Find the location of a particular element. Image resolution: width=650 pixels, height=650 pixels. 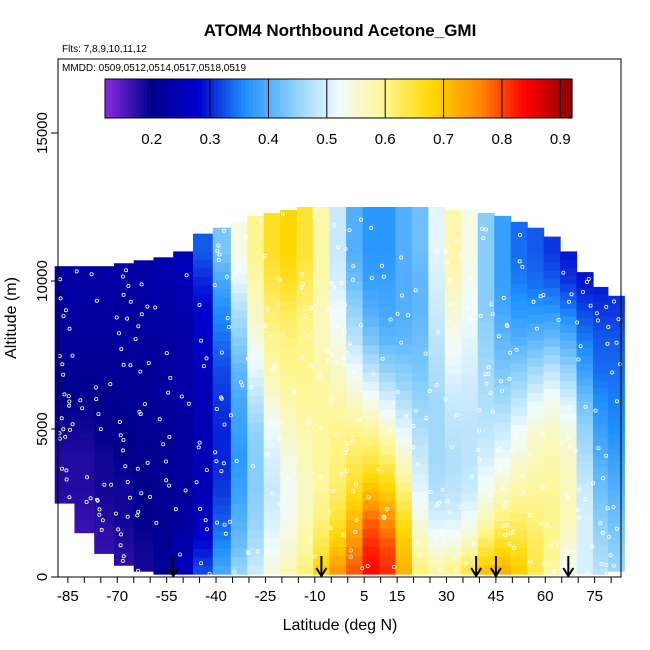

profile-arrow is located at coordinates (173, 567).